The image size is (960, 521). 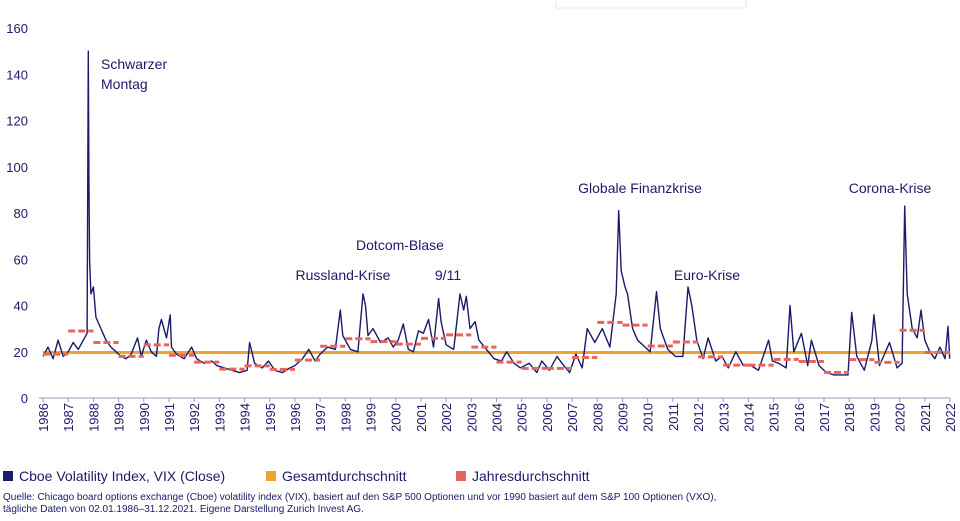 What do you see at coordinates (950, 417) in the screenshot?
I see `x-tick-label: 2022` at bounding box center [950, 417].